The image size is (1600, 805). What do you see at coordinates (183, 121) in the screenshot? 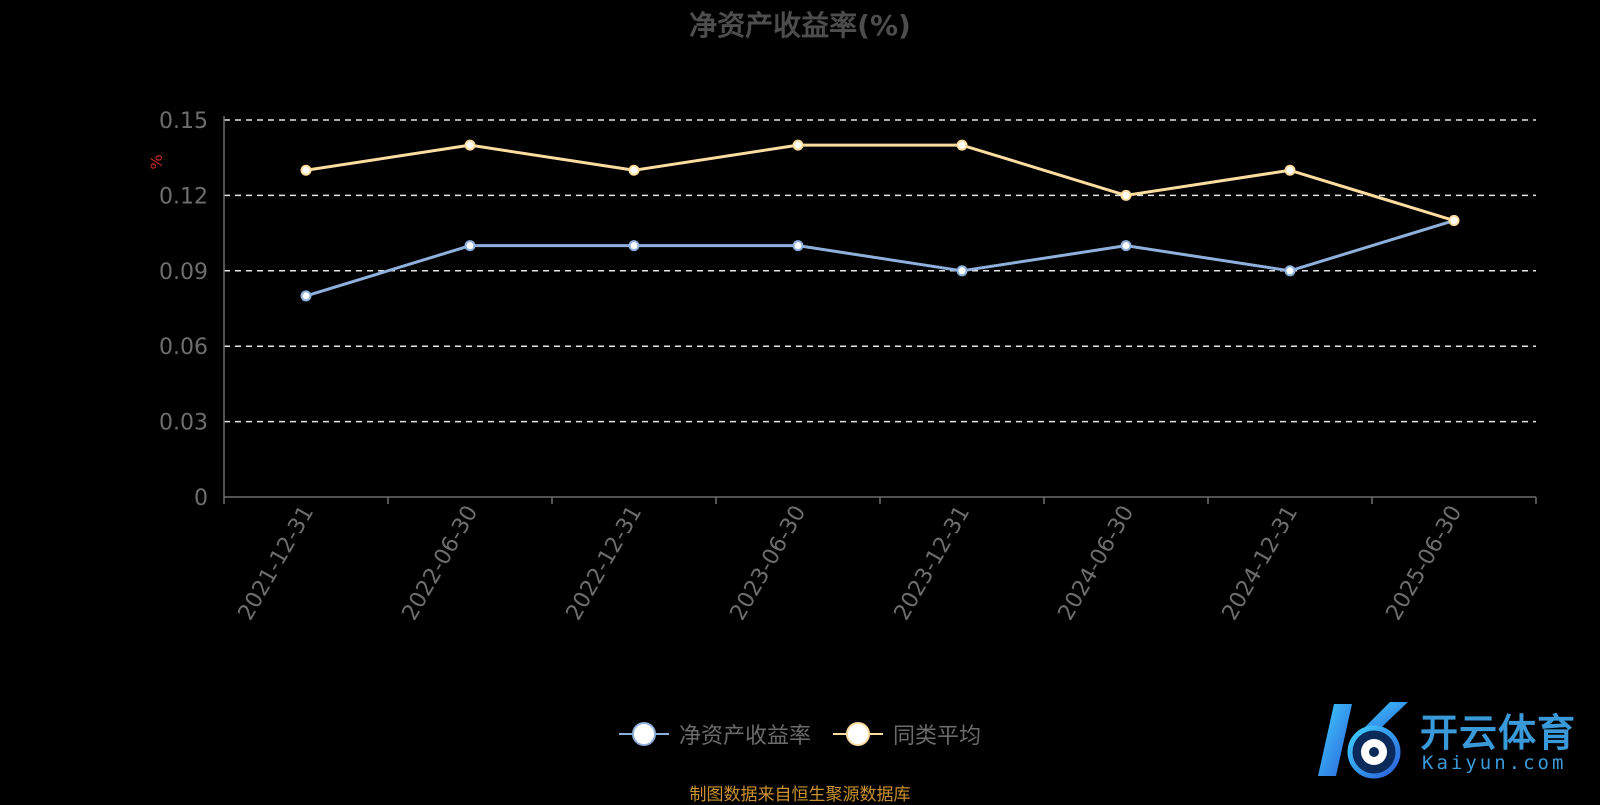
I see `y-tick-label: 0.15` at bounding box center [183, 121].